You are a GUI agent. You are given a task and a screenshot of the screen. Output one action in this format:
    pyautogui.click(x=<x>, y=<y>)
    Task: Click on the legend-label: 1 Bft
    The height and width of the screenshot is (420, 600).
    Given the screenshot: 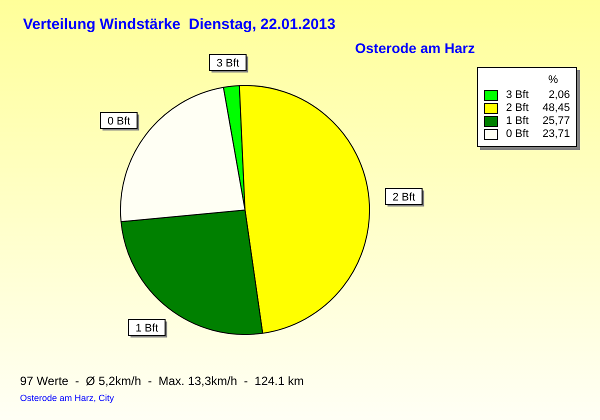 What is the action you would take?
    pyautogui.click(x=517, y=121)
    